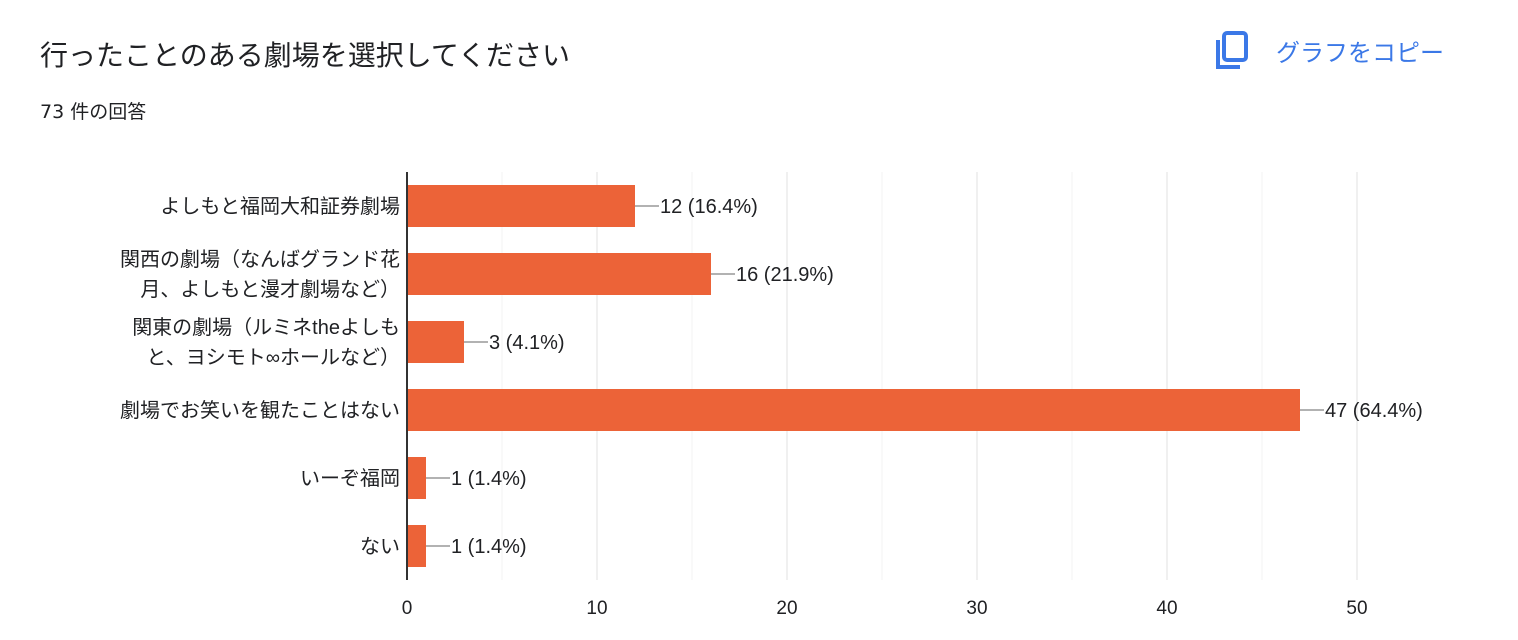 The height and width of the screenshot is (640, 1518). Describe the element at coordinates (785, 275) in the screenshot. I see `data-label: 16 (21.9%)` at that location.